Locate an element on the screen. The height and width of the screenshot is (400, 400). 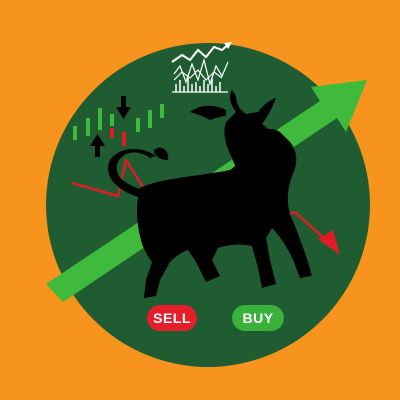
arrow-down-icon is located at coordinates (123, 107).